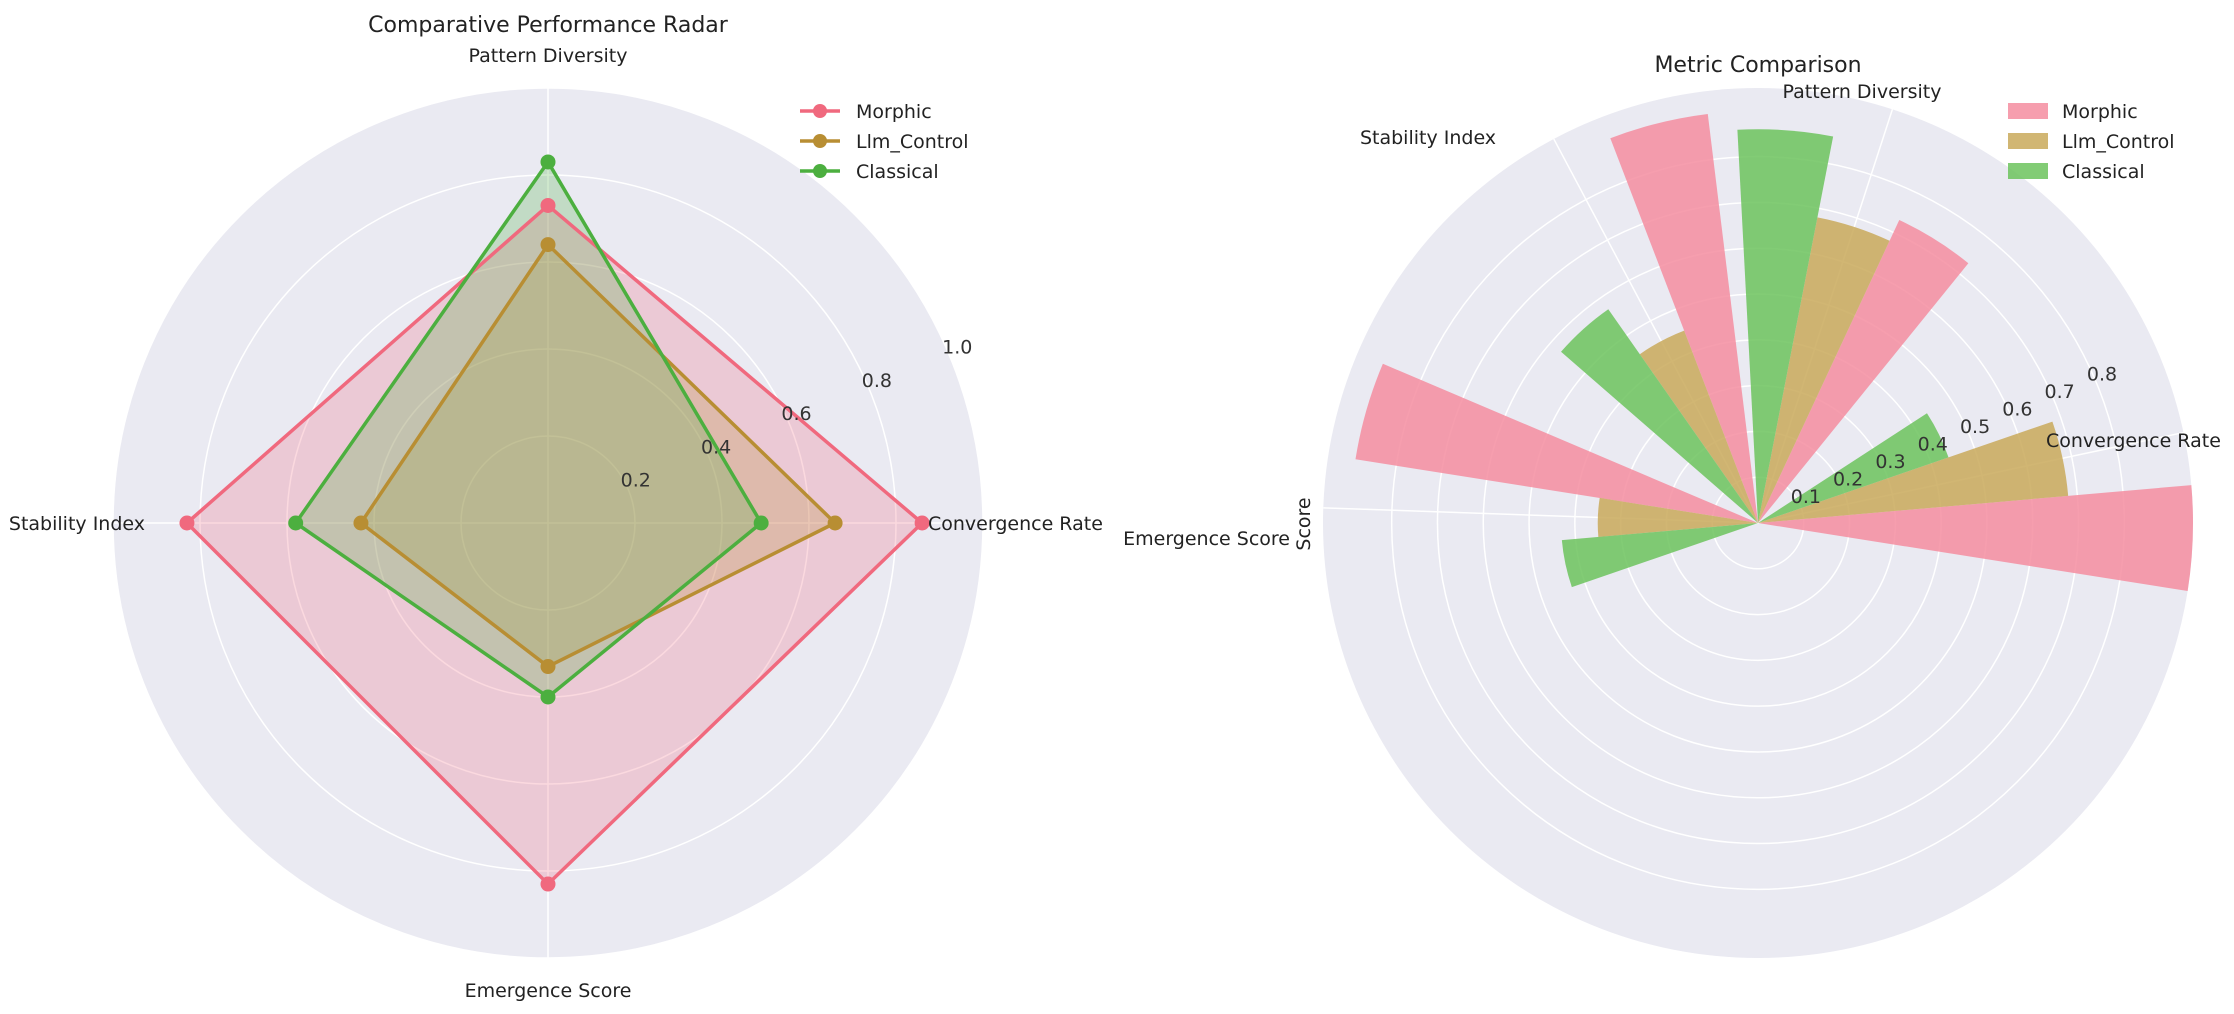  What do you see at coordinates (1806, 497) in the screenshot?
I see `polar-tick-label: 0.1` at bounding box center [1806, 497].